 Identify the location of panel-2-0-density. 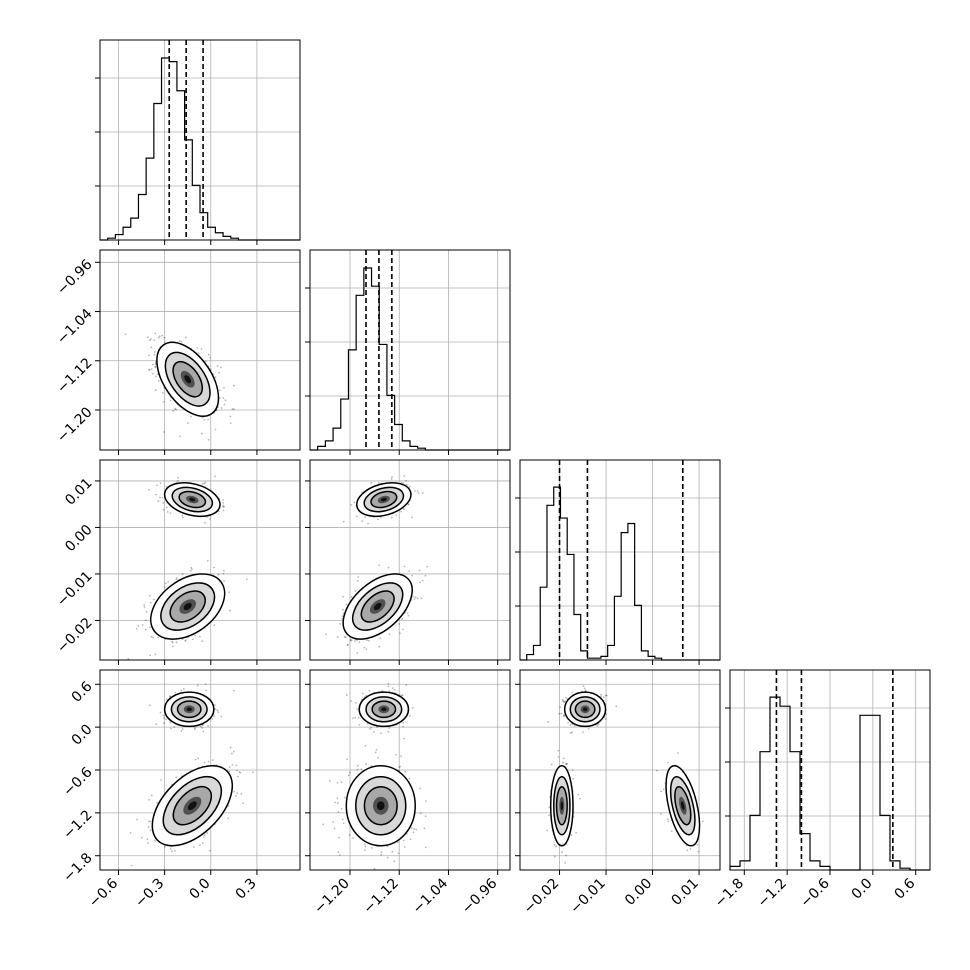
(187, 567).